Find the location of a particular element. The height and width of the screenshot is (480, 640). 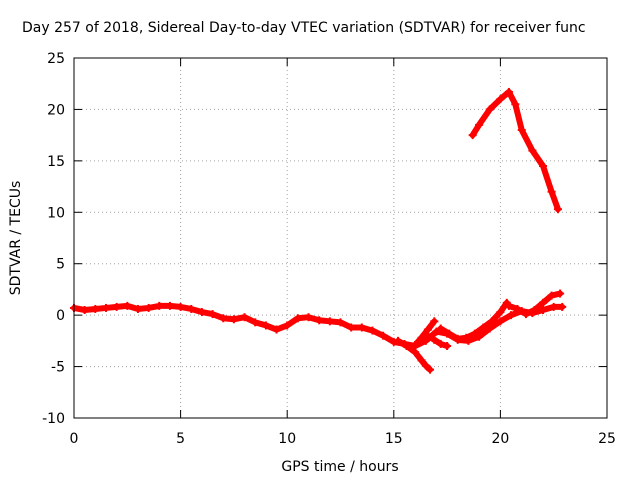

x-tick-label: 5 is located at coordinates (180, 439).